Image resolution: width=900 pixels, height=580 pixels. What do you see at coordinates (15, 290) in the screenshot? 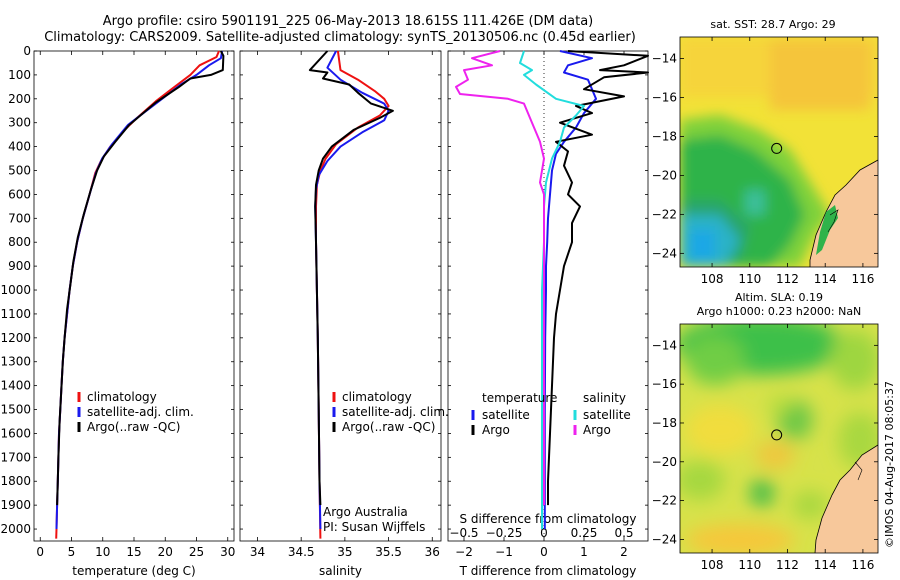
I see `y-tick-label: 1000` at bounding box center [15, 290].